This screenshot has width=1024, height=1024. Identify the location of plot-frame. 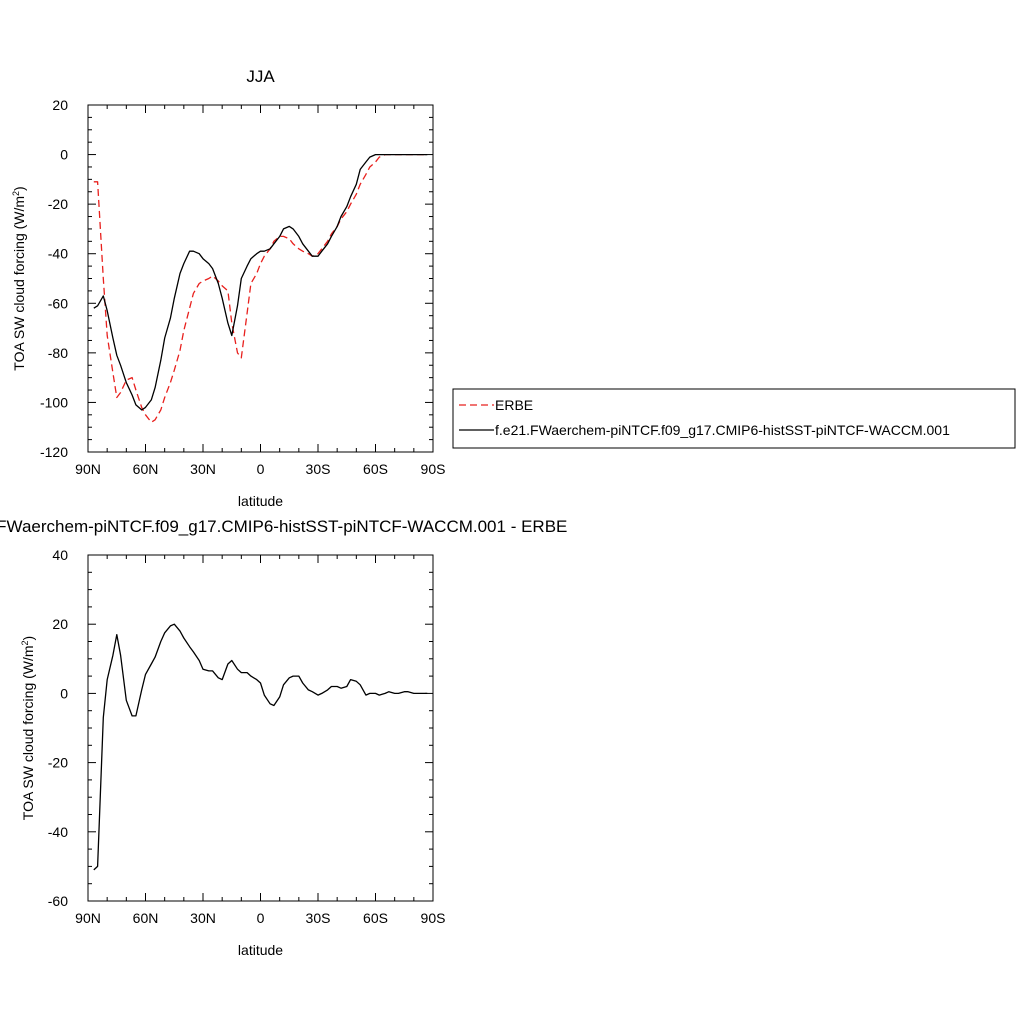
(260, 728).